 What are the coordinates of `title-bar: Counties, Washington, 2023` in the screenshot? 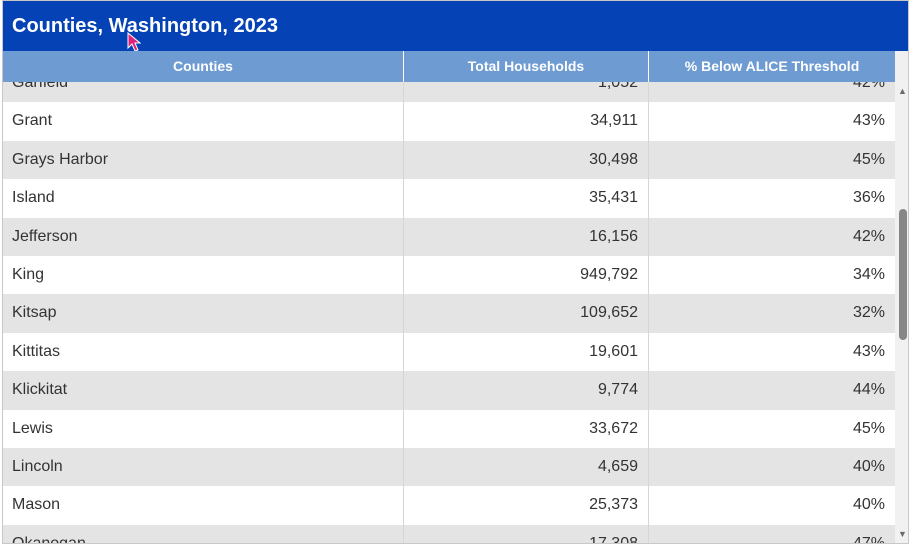 It's located at (455, 26).